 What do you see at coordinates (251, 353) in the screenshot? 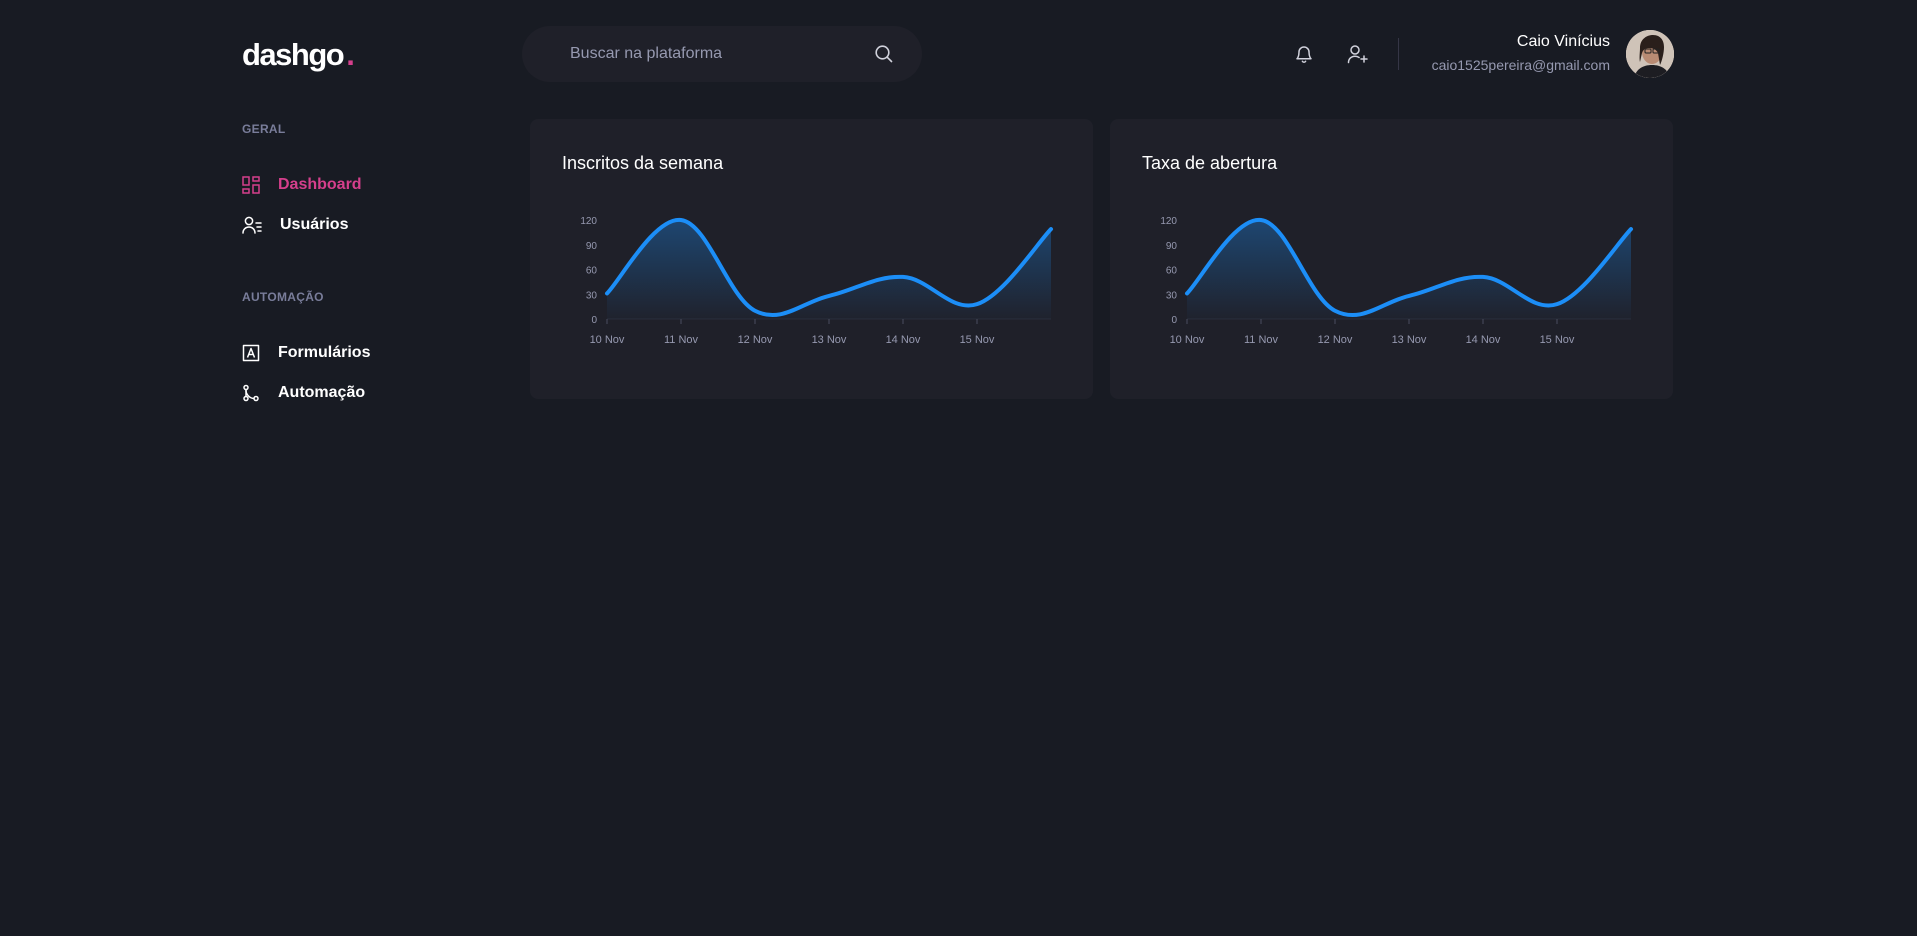
I see `form-icon` at bounding box center [251, 353].